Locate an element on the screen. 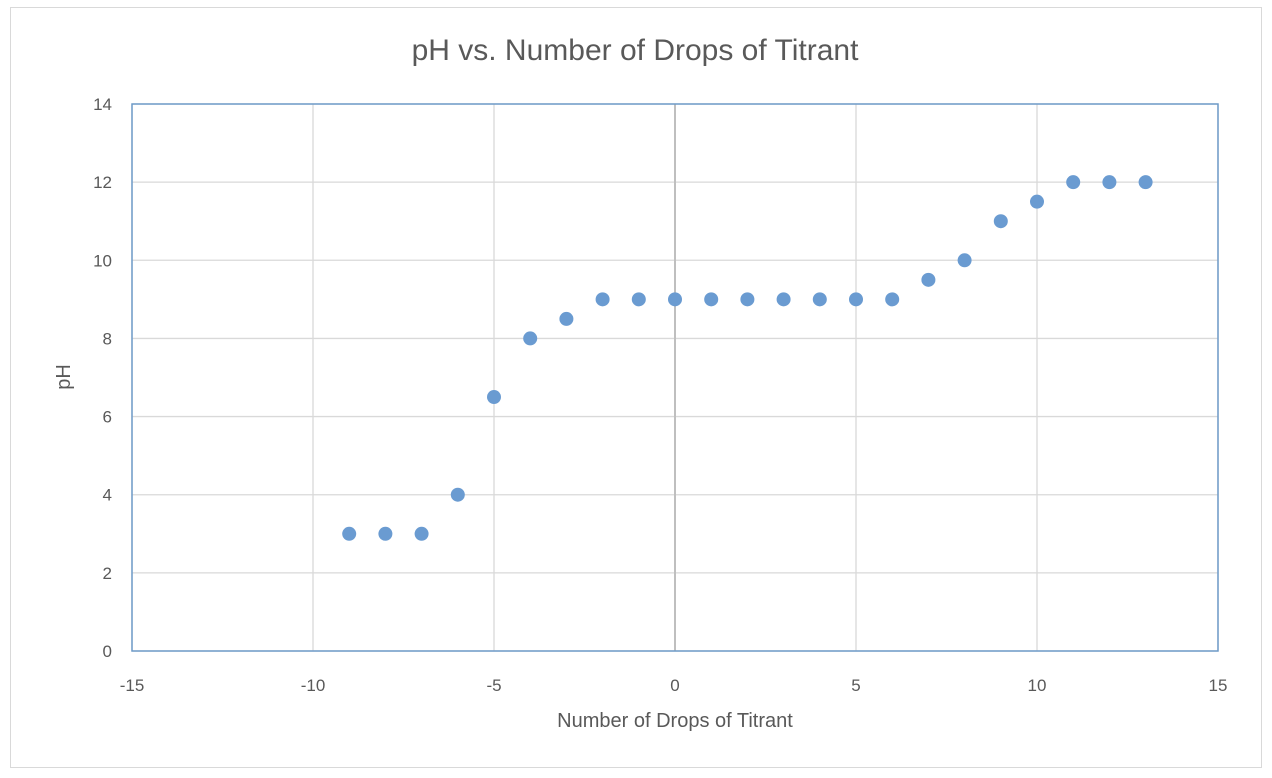 This screenshot has width=1272, height=778. x-tick-label: -5 is located at coordinates (493, 685).